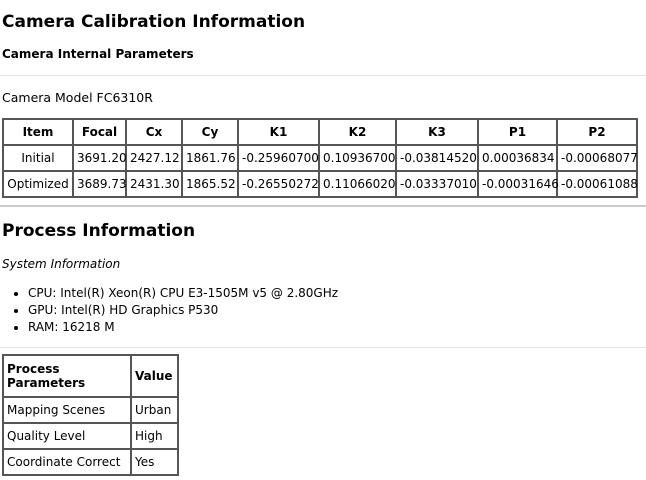  What do you see at coordinates (77, 97) in the screenshot?
I see `camera-model: Camera Model FC6310R` at bounding box center [77, 97].